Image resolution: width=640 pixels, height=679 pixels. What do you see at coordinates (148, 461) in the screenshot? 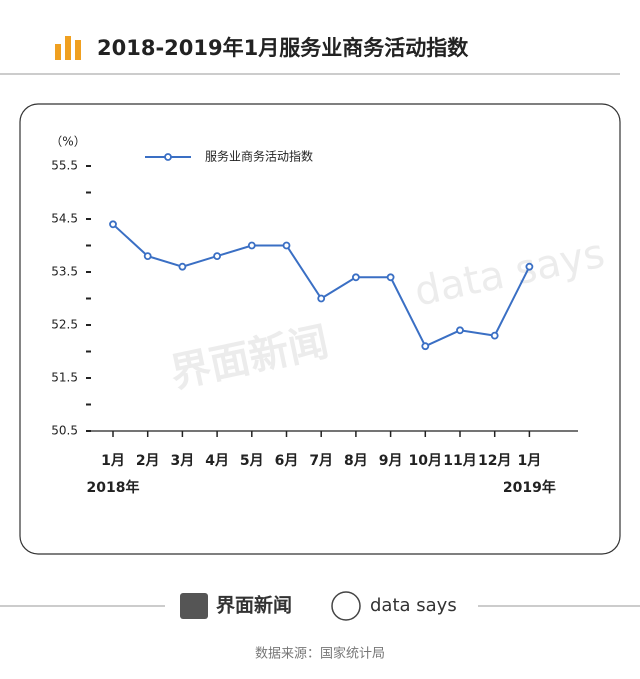
I see `x-tick-label: 2月` at bounding box center [148, 461].